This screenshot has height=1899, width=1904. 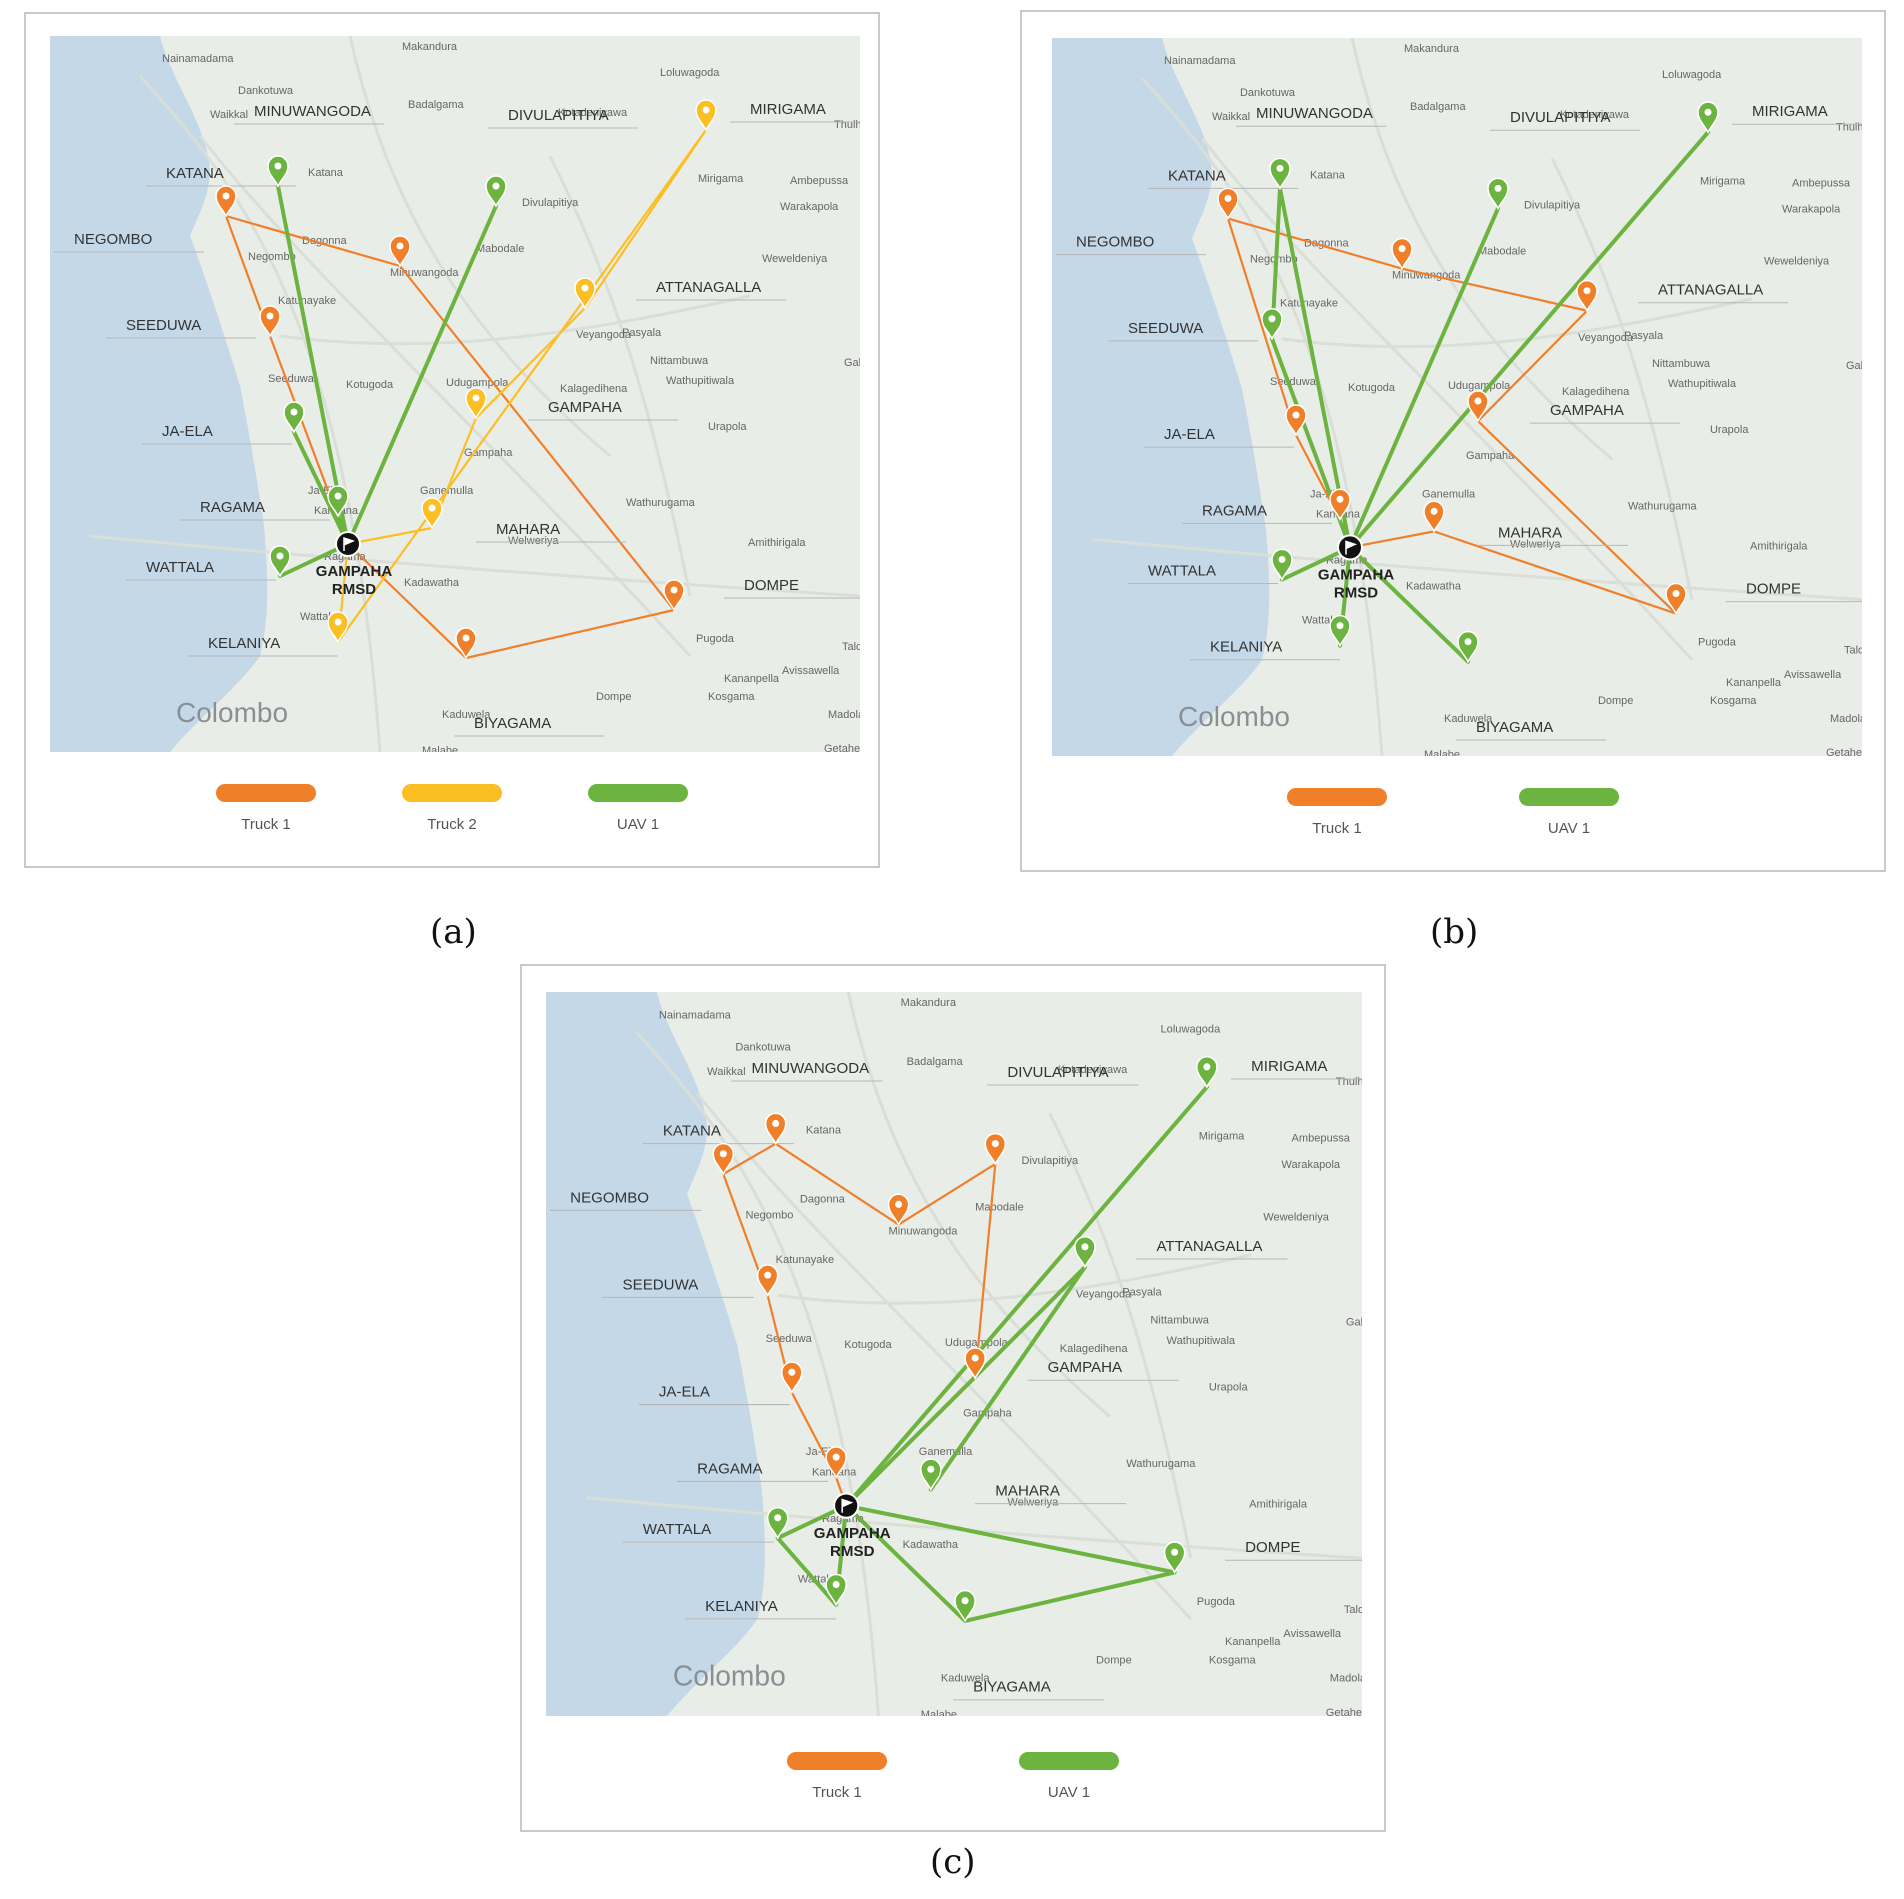 I want to click on region-label-minuwangoda: MINUWANGODA, so click(x=1314, y=113).